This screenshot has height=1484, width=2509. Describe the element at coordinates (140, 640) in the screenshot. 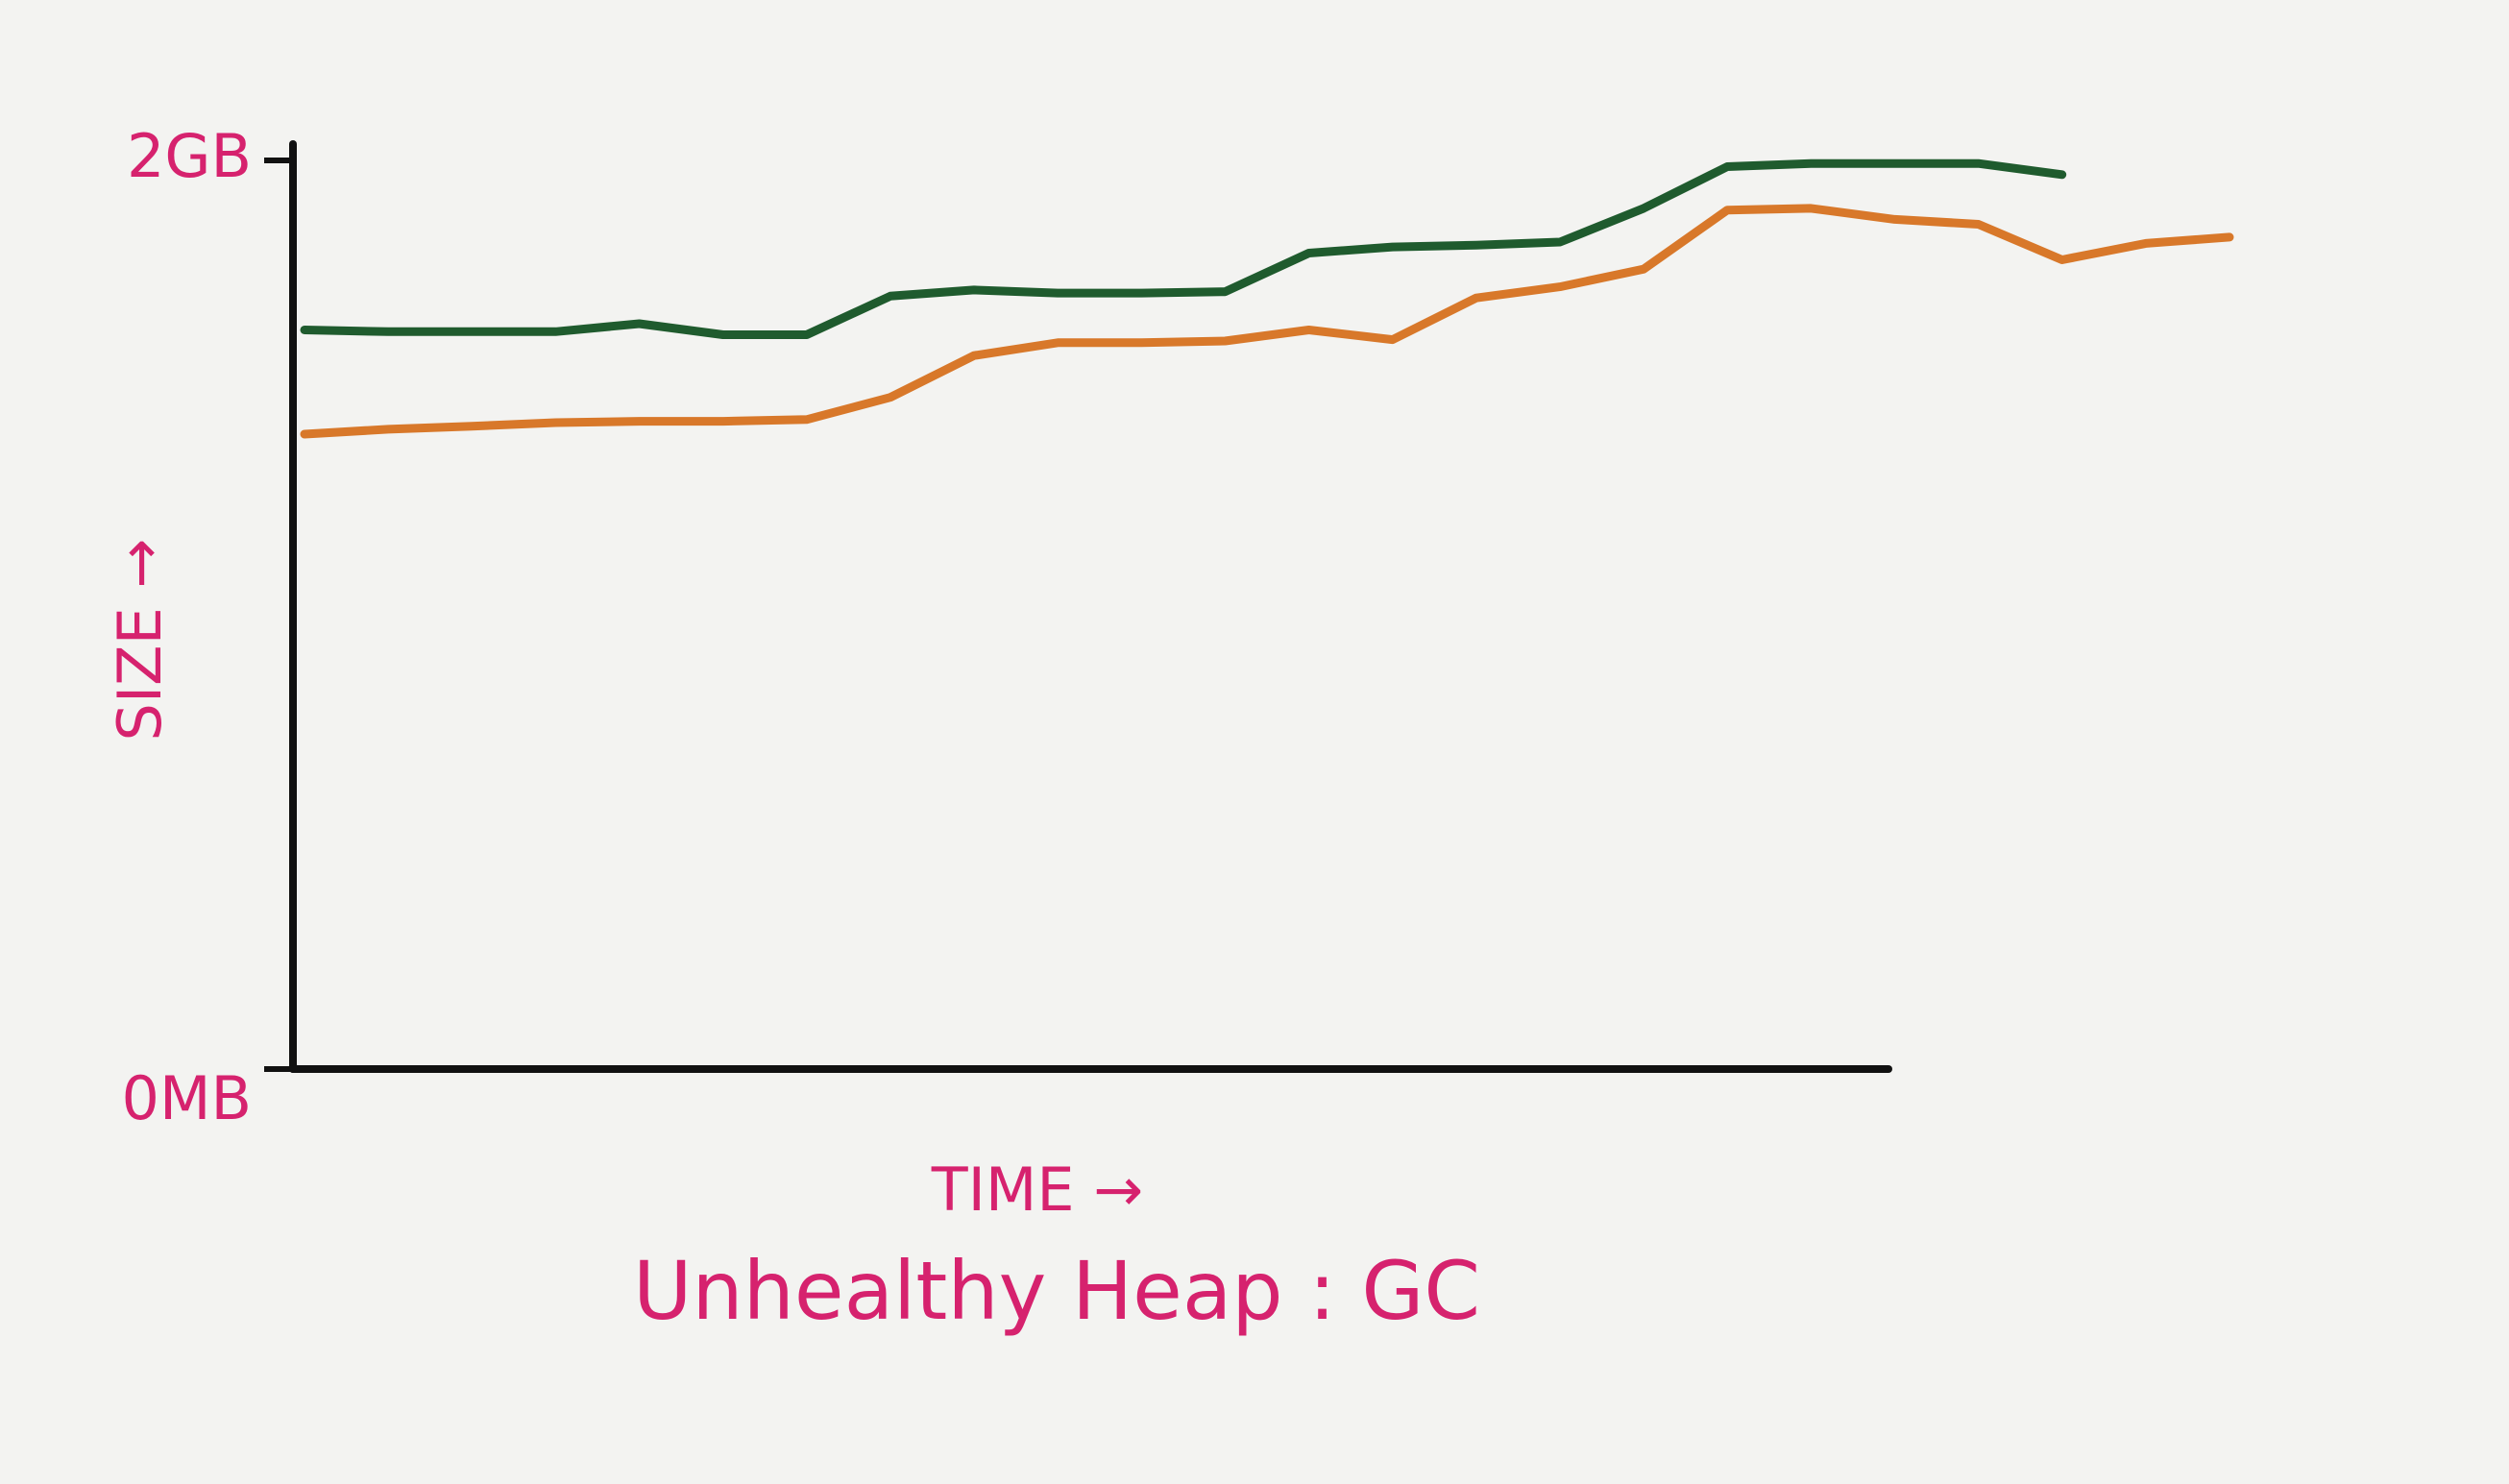

I see `y-axis-label: SIZE →` at that location.